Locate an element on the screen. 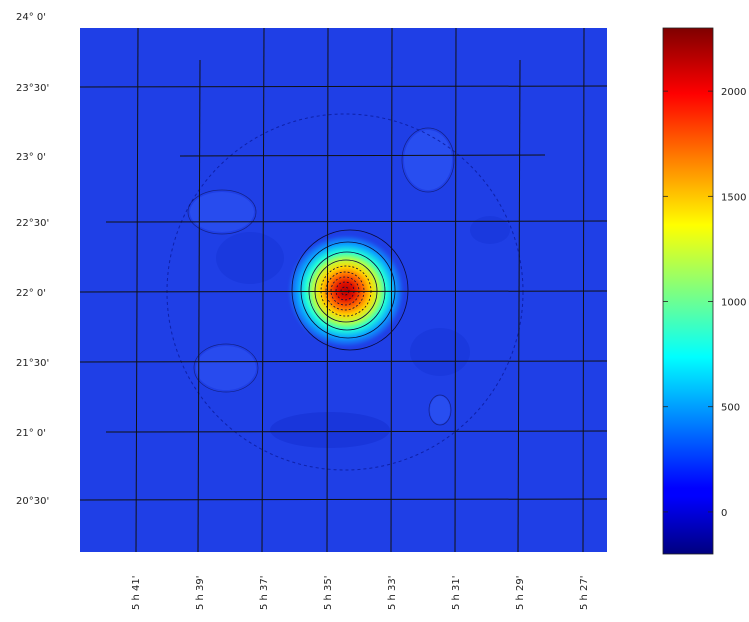 The height and width of the screenshot is (622, 749). x-tick-label: 5 h 41' is located at coordinates (136, 592).